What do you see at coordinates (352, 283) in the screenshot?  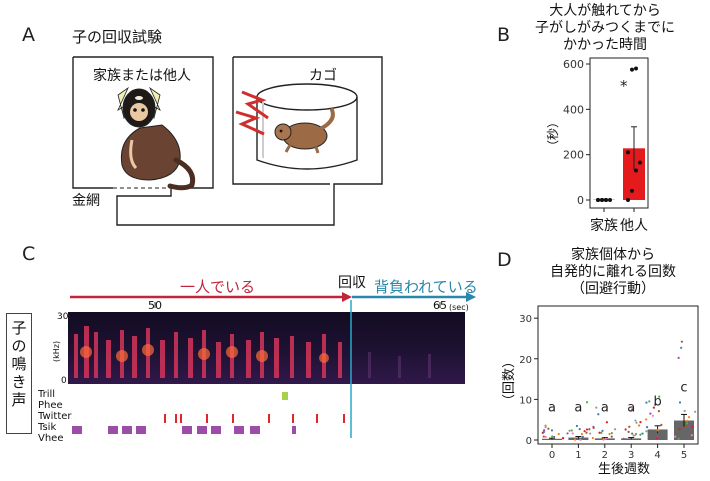 I see `phase-retrieval-label: 回収` at bounding box center [352, 283].